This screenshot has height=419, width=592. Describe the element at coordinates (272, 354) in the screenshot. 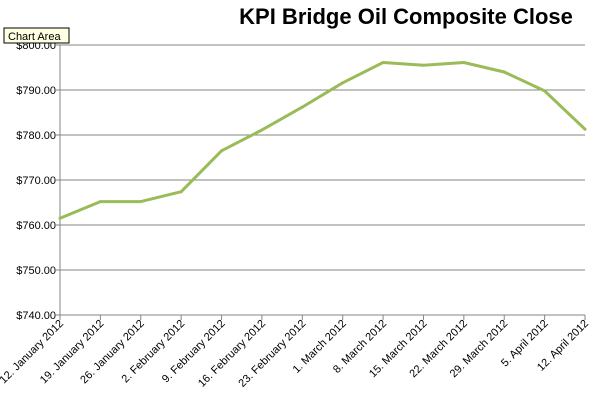

I see `x-tick-label-6: 23. February 2012` at that location.